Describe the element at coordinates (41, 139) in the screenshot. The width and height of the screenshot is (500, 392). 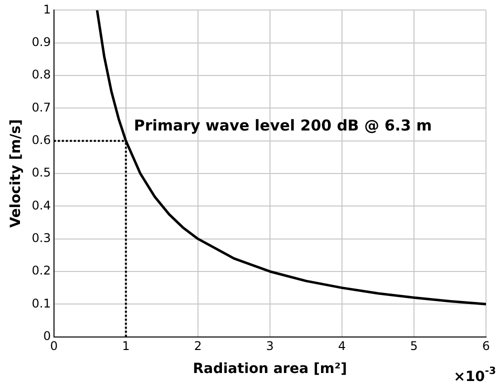
I see `y-tick-label: 0.6` at that location.